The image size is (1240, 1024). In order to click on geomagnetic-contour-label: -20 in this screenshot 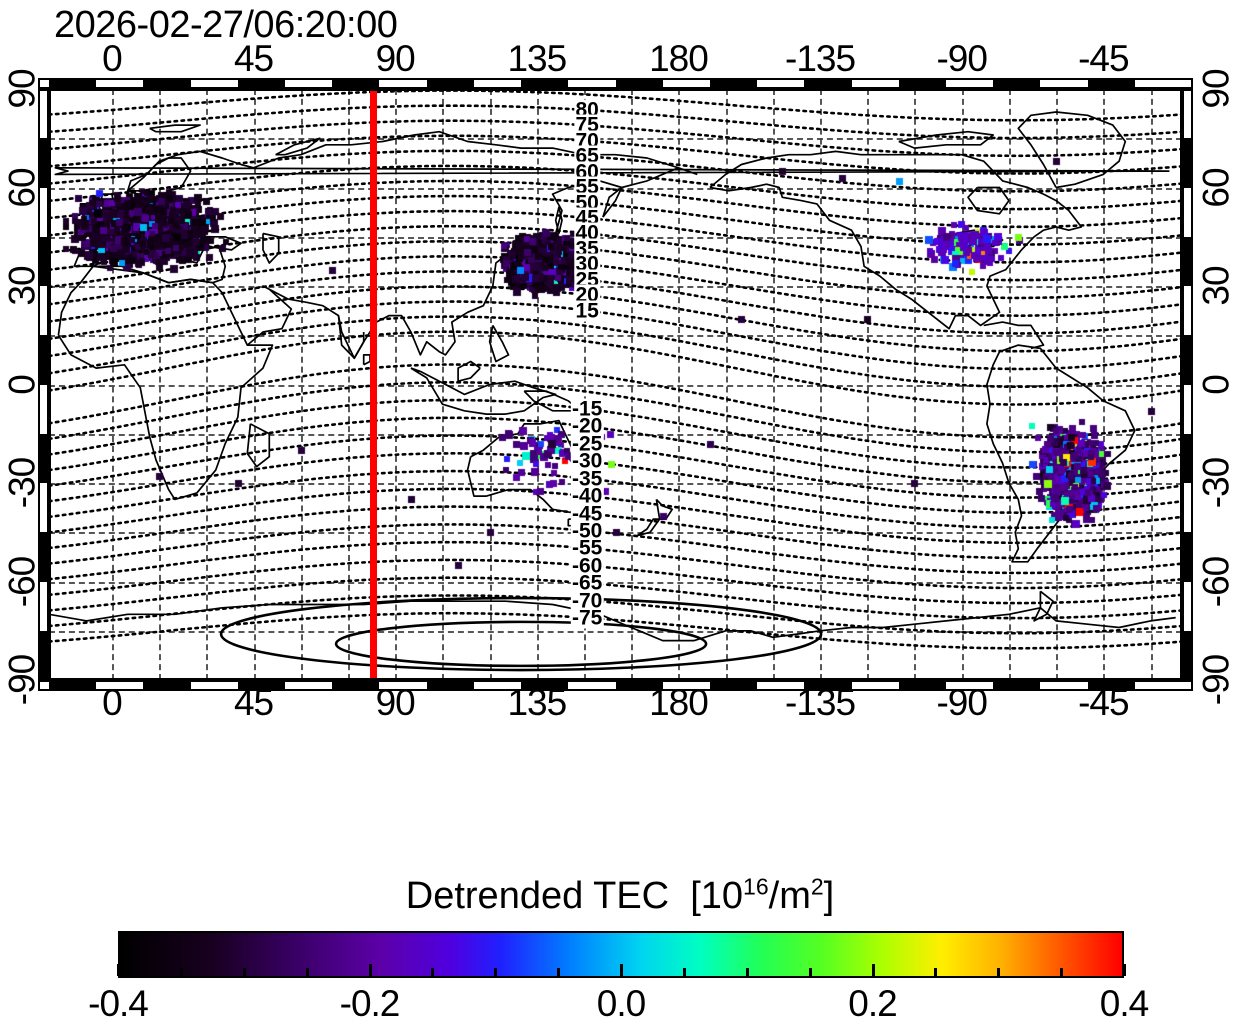, I will do `click(587, 426)`.